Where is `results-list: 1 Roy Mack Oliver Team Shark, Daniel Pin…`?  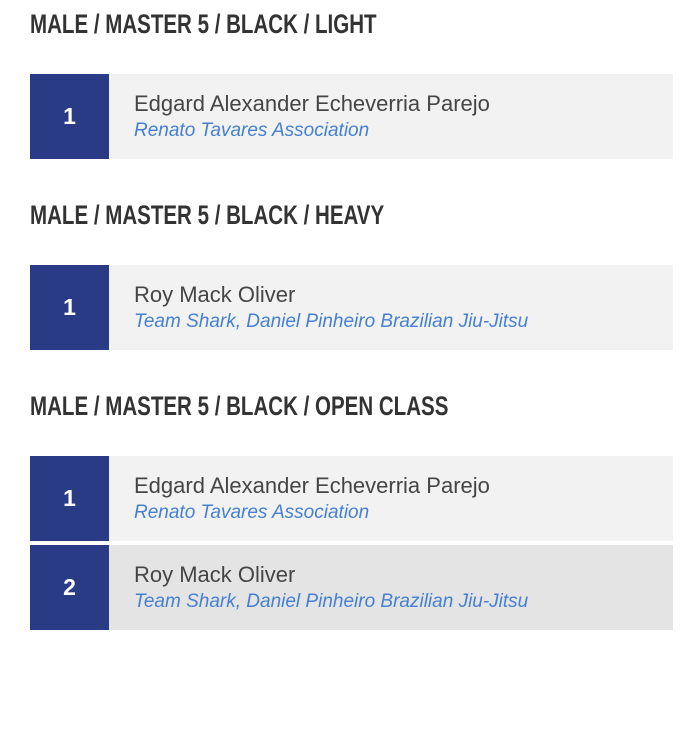
results-list: 1 Roy Mack Oliver Team Shark, Daniel Pin… is located at coordinates (351, 307).